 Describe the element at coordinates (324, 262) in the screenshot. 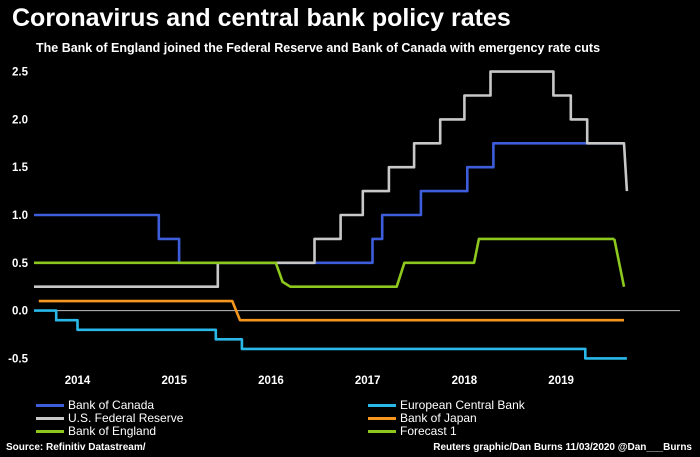

I see `series-line-bank-of-england` at that location.